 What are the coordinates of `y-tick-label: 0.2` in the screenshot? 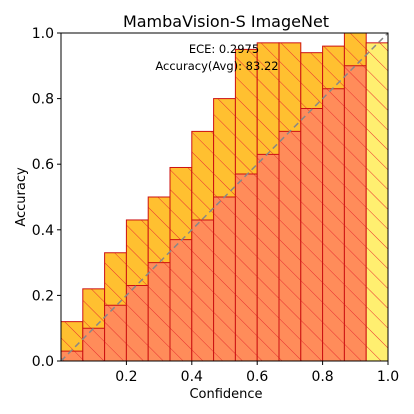 It's located at (43, 296).